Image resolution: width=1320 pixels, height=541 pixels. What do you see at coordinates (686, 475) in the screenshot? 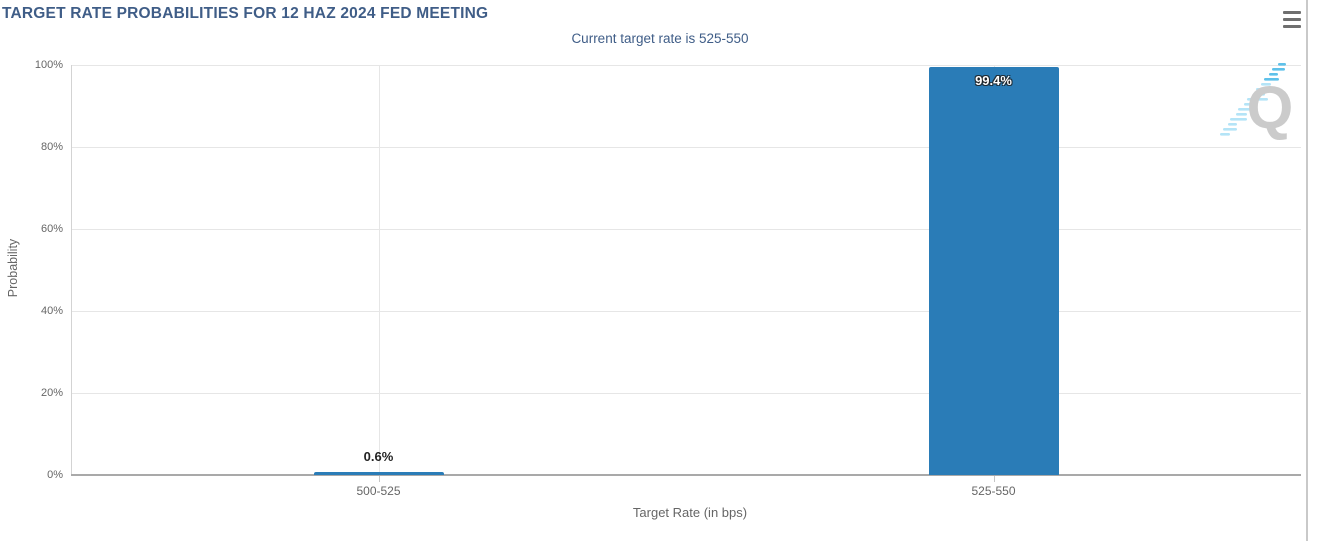
I see `x-axis-line` at bounding box center [686, 475].